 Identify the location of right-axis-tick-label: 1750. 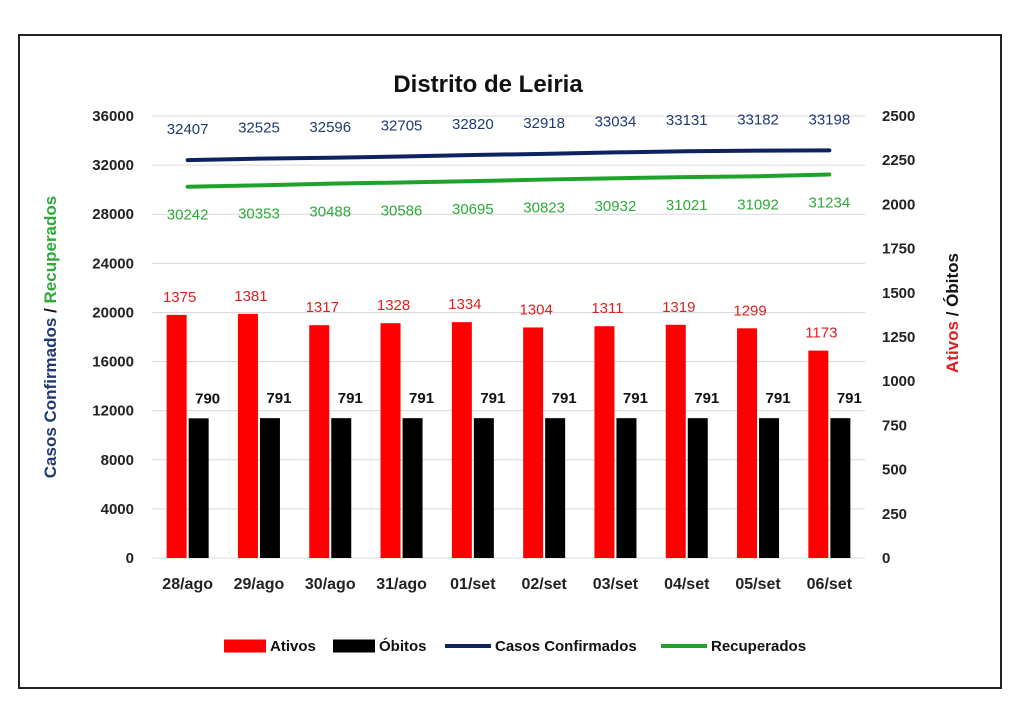
(898, 249).